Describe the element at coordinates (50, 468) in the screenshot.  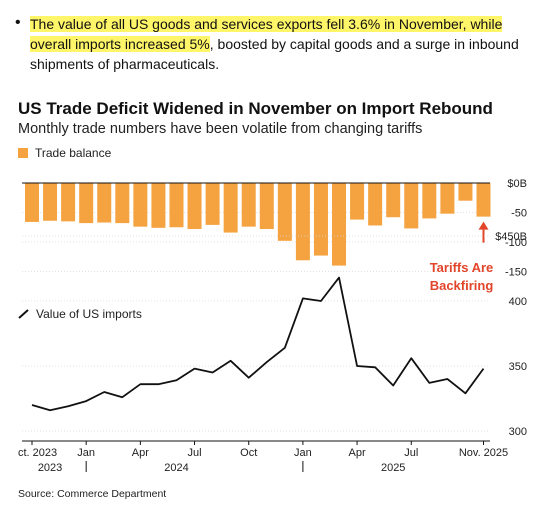
I see `x-year-label: 2023` at that location.